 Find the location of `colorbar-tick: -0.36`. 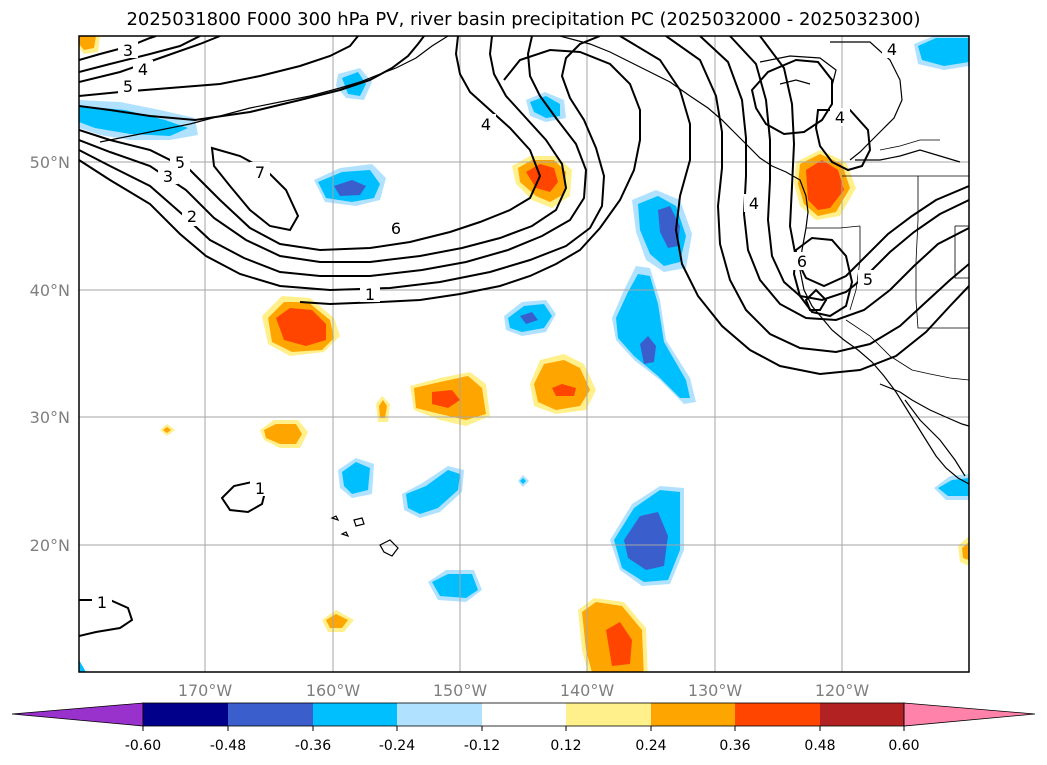

colorbar-tick: -0.36 is located at coordinates (313, 746).